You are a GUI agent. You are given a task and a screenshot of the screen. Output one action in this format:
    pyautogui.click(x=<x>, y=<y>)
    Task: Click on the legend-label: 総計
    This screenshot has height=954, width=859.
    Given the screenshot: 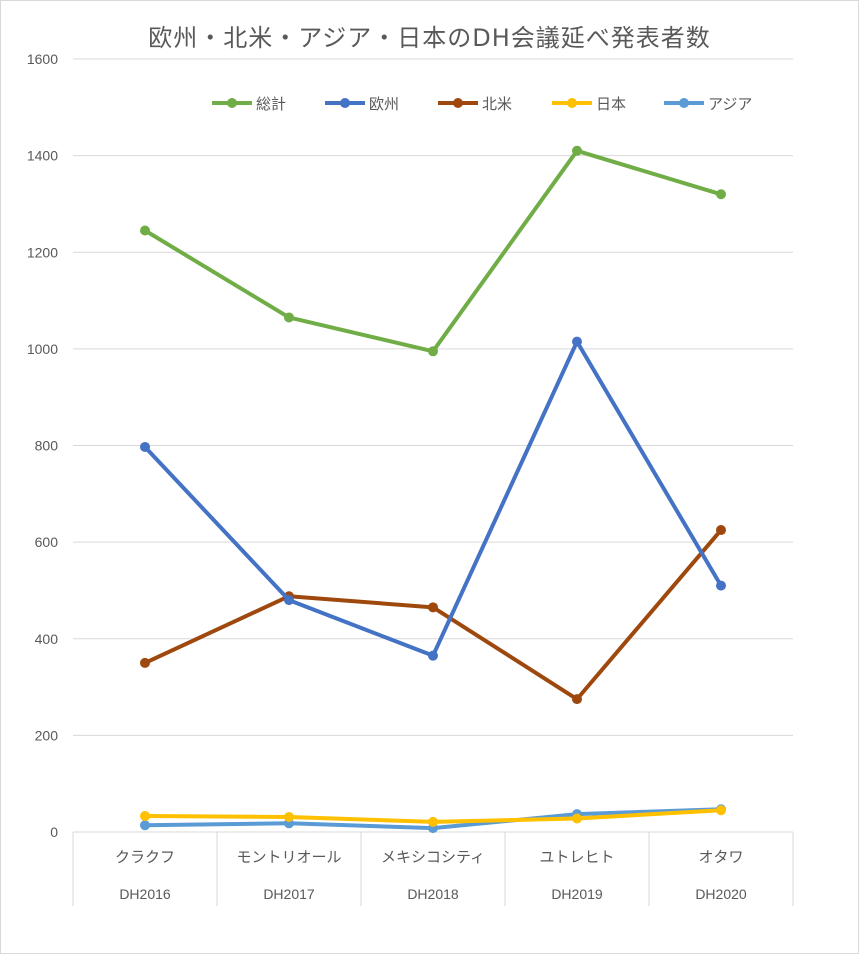 What is the action you would take?
    pyautogui.click(x=271, y=104)
    